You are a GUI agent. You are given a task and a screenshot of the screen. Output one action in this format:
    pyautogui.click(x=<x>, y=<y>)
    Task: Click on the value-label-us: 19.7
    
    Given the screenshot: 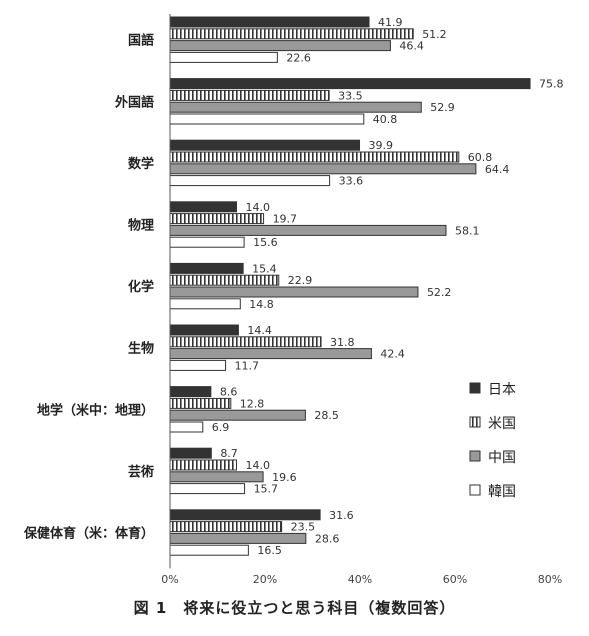 What is the action you would take?
    pyautogui.click(x=285, y=219)
    